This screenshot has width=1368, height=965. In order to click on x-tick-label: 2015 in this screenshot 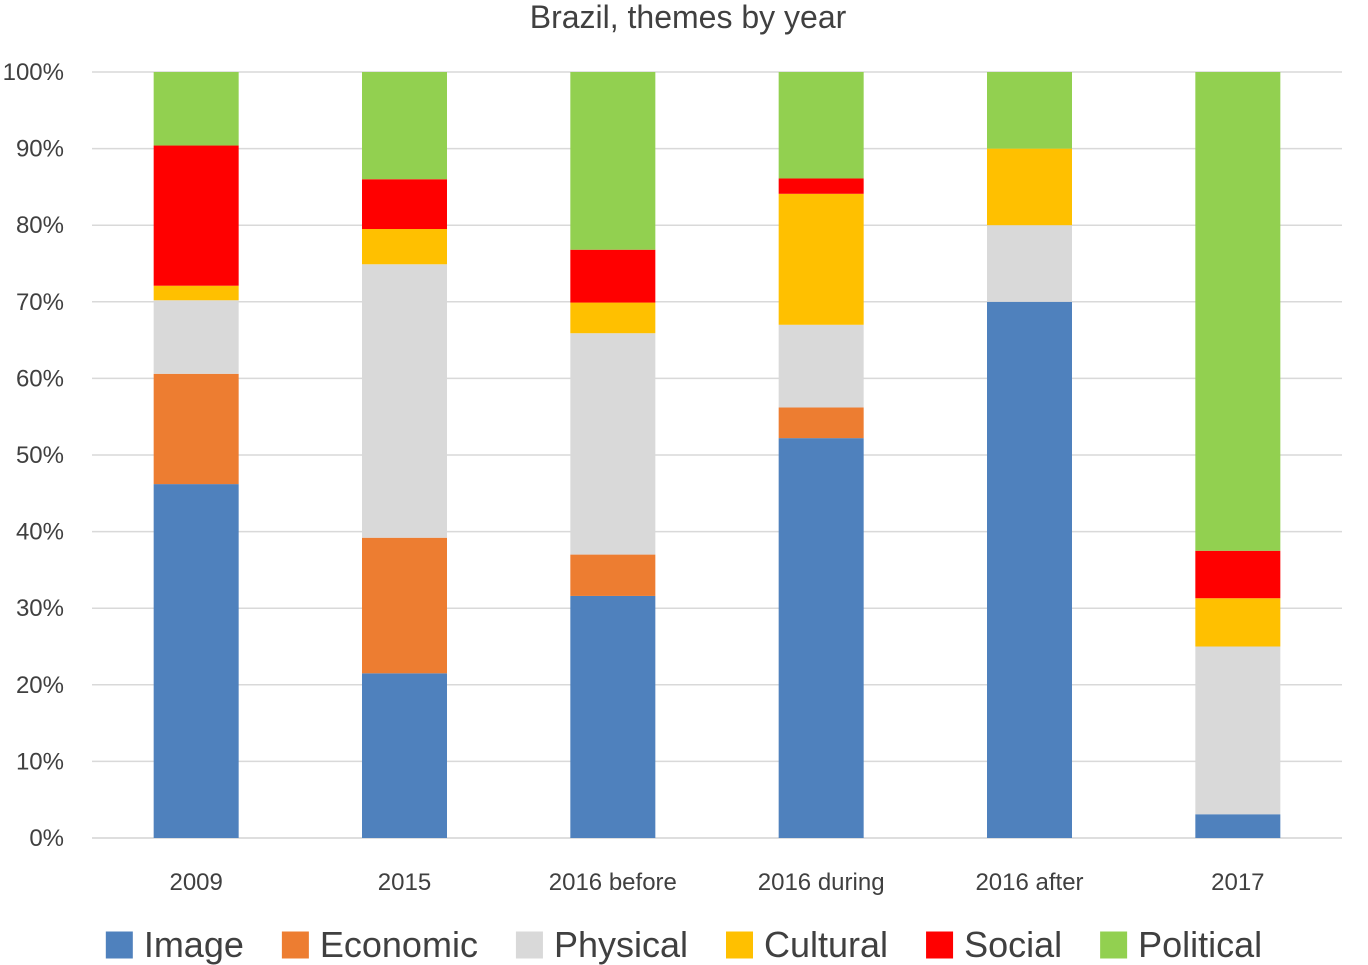, I will do `click(404, 882)`.